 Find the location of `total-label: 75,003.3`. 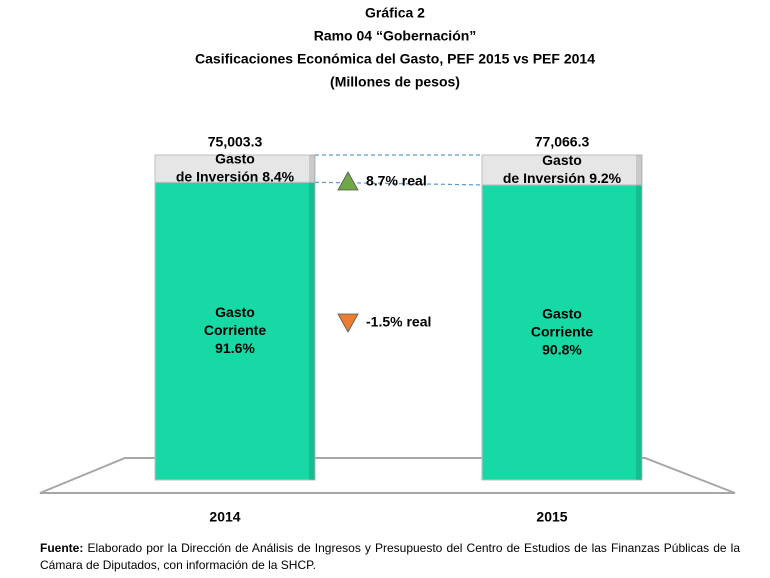

total-label: 75,003.3 is located at coordinates (235, 142).